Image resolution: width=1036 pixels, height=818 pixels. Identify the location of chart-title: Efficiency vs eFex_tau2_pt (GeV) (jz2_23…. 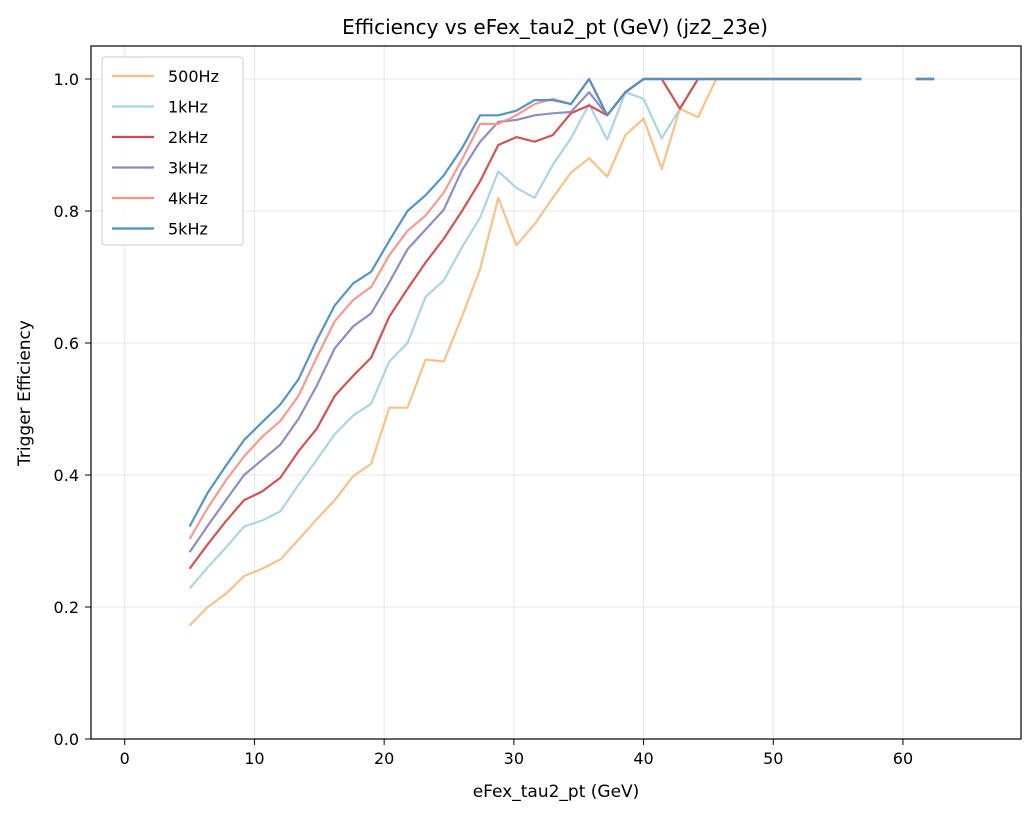
(555, 27).